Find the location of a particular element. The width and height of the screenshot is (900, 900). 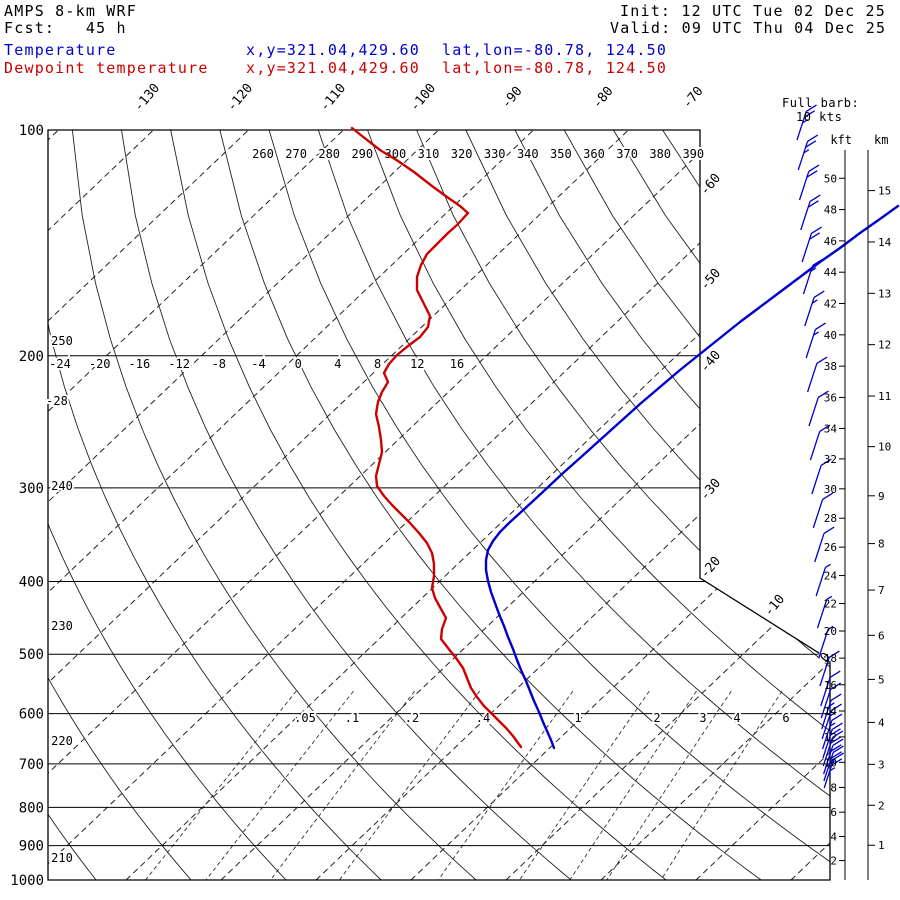

svg-text: .05 is located at coordinates (305, 718).